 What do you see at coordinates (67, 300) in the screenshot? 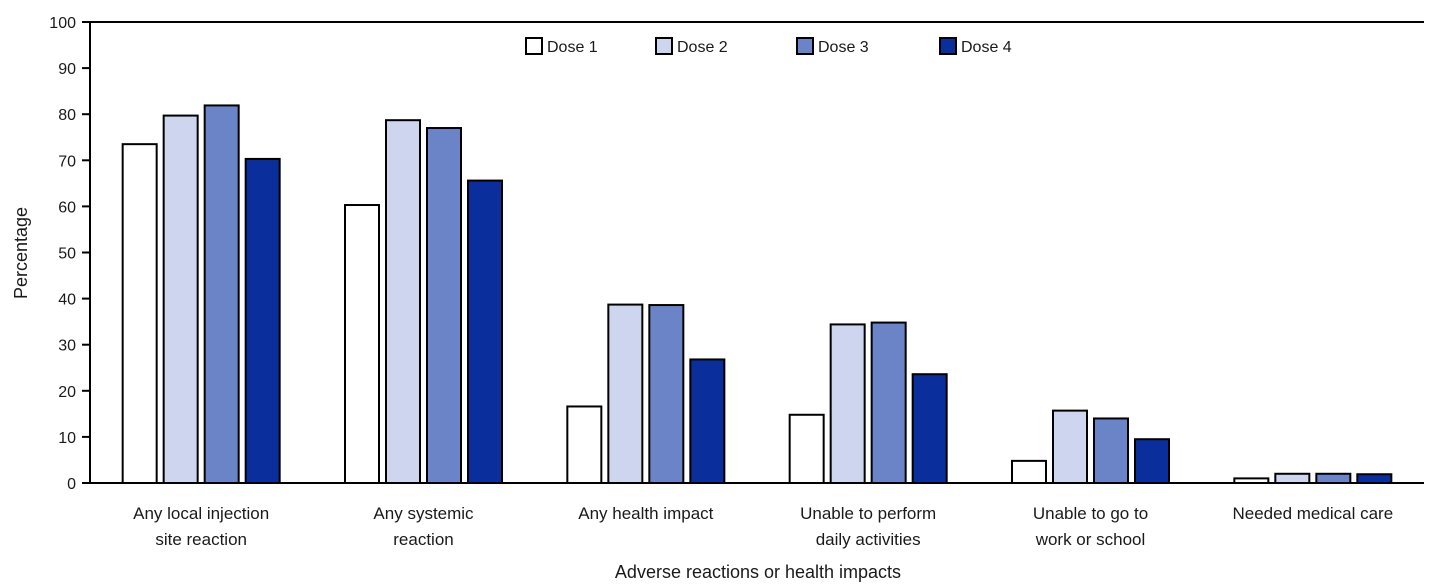
I see `y-tick-label: 40` at bounding box center [67, 300].